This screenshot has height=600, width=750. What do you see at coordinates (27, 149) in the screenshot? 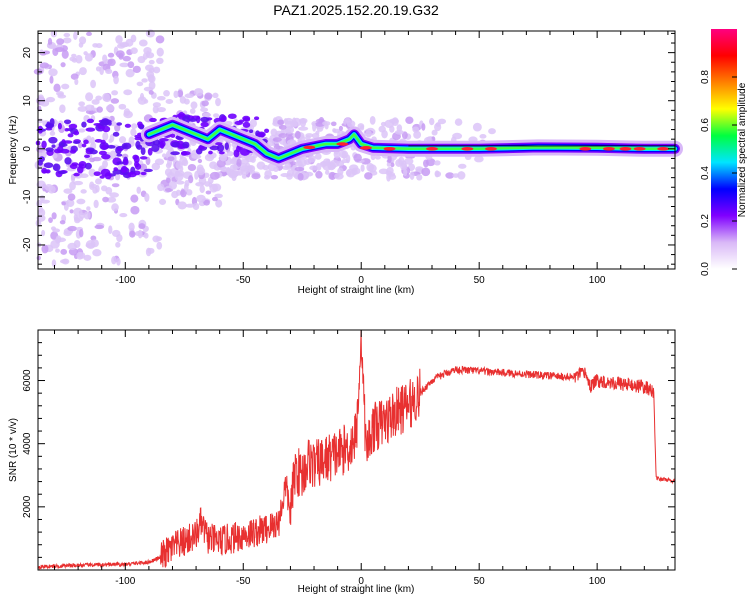
I see `y-tick-label: 0` at bounding box center [27, 149].